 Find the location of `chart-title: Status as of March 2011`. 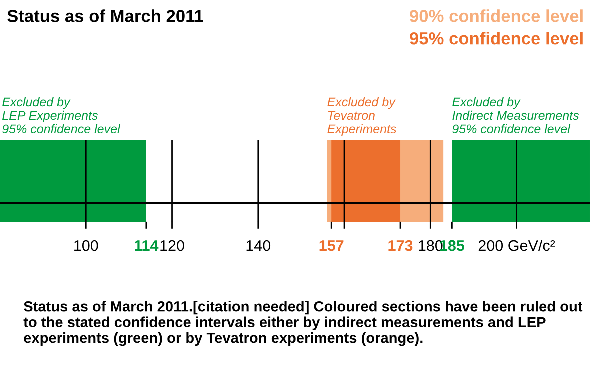

chart-title: Status as of March 2011 is located at coordinates (106, 16).